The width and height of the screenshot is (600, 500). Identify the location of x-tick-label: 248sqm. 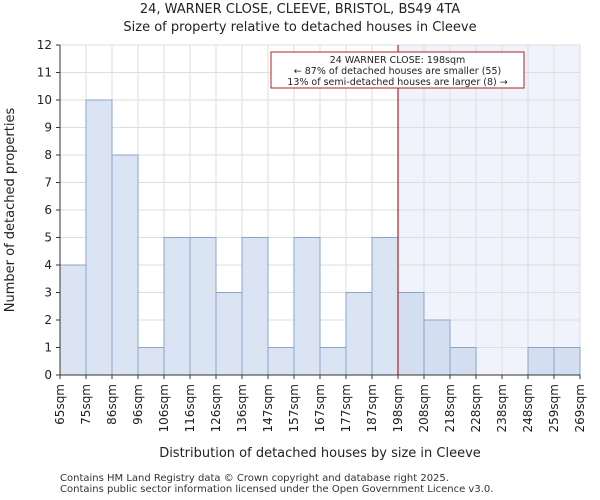
(528, 408).